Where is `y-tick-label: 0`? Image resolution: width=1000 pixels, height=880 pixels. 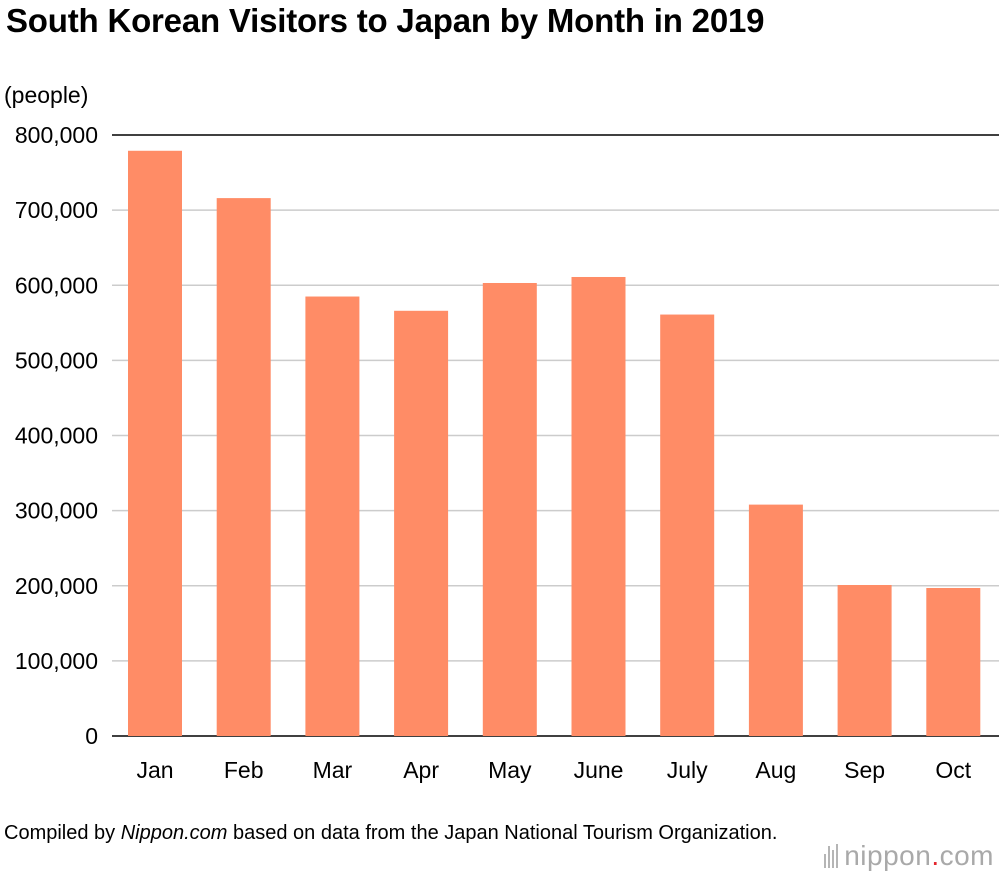
y-tick-label: 0 is located at coordinates (91, 736).